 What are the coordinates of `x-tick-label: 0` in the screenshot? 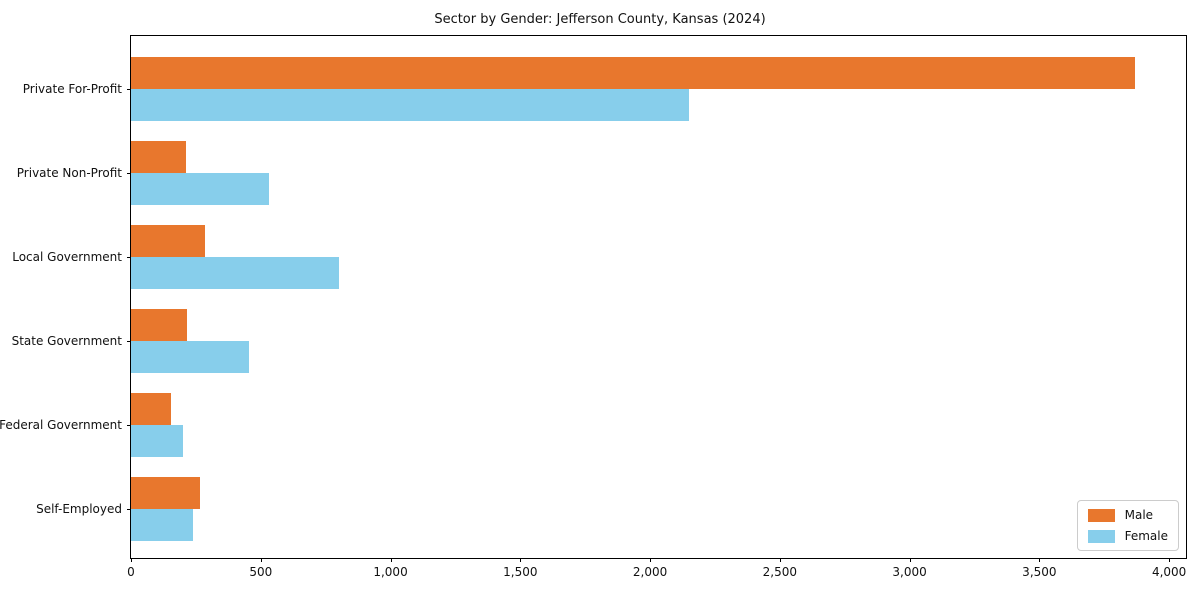 It's located at (131, 572).